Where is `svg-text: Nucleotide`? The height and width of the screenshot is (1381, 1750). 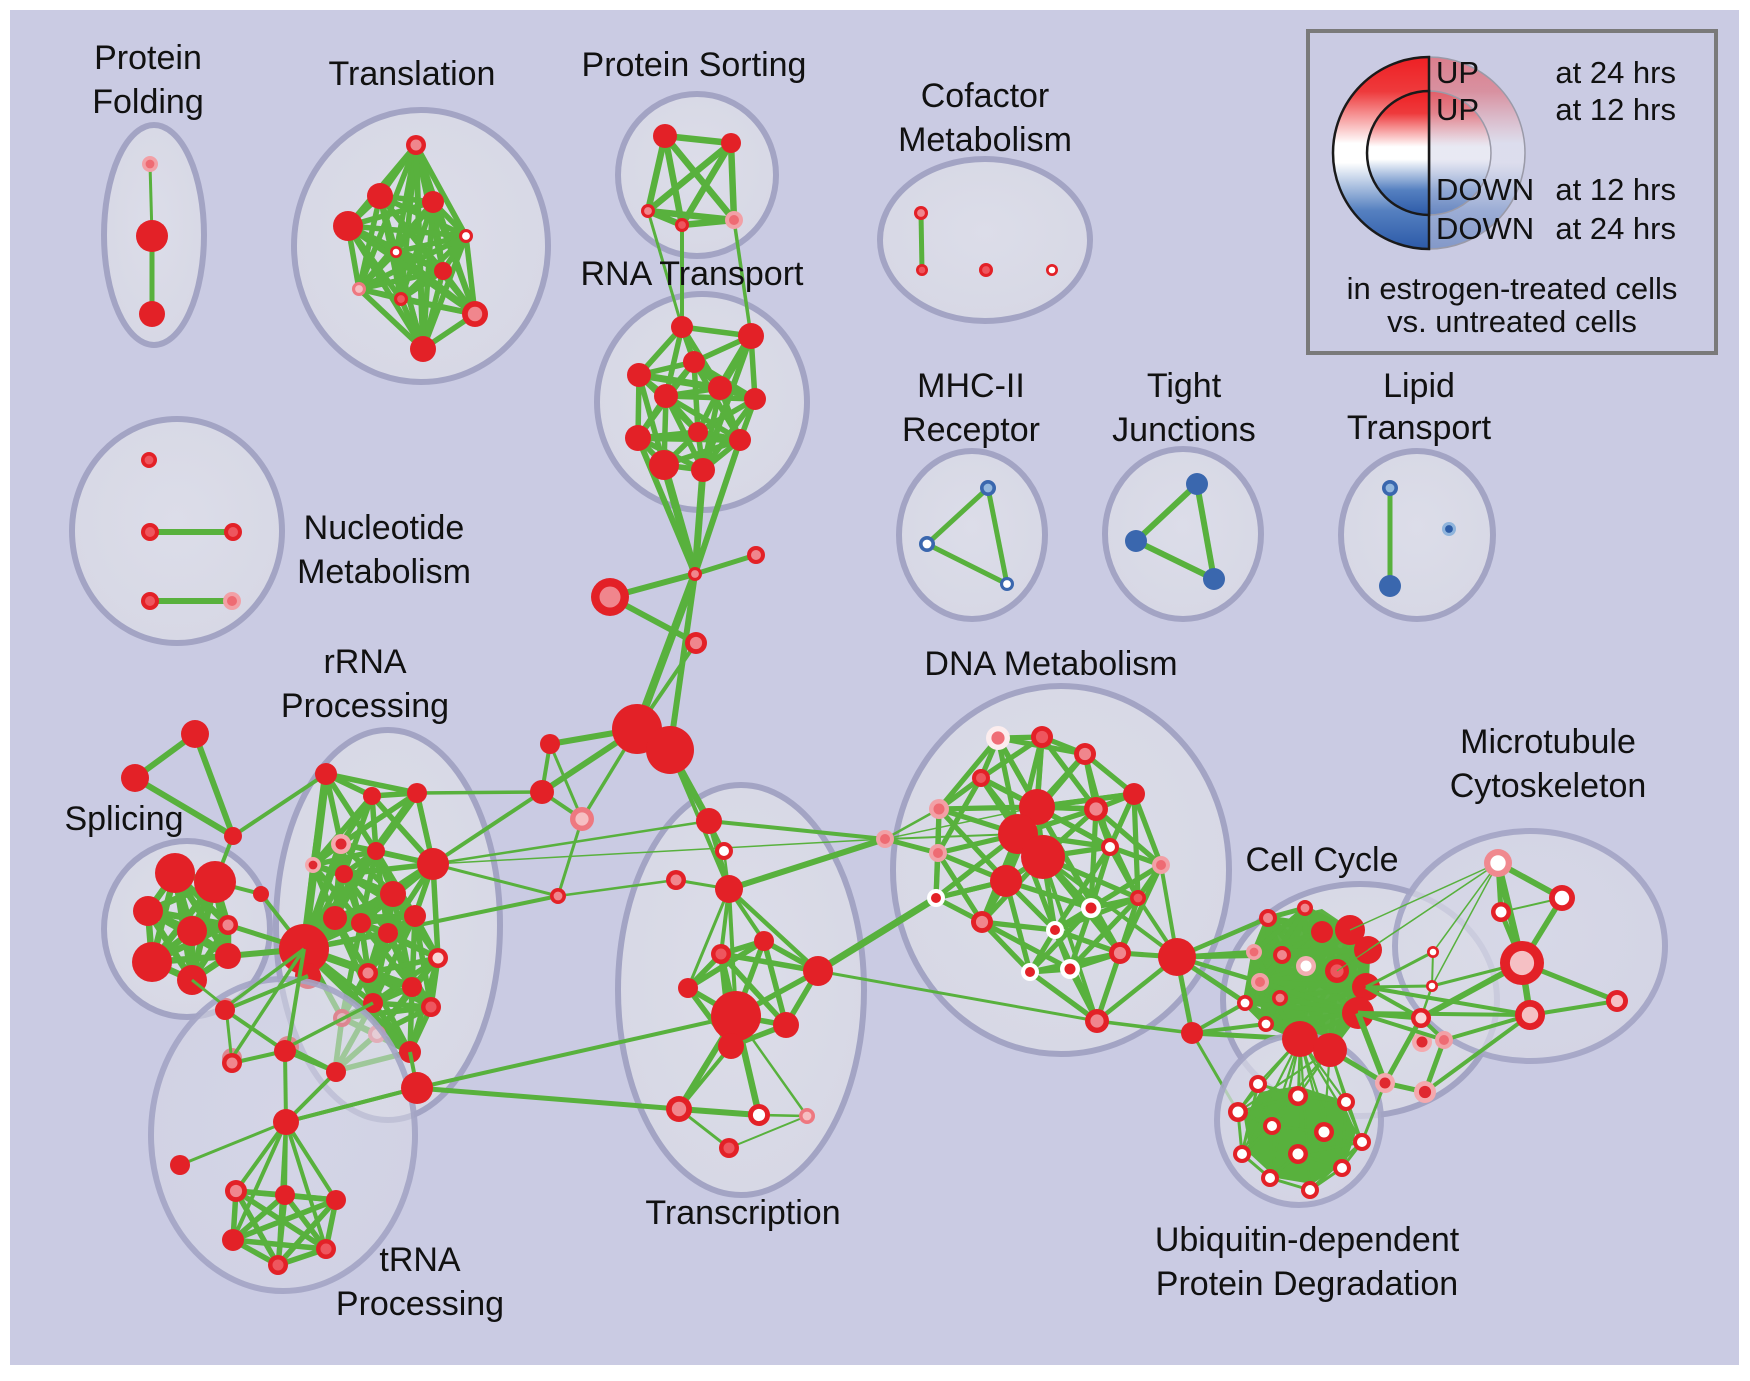
svg-text: Nucleotide is located at coordinates (384, 528).